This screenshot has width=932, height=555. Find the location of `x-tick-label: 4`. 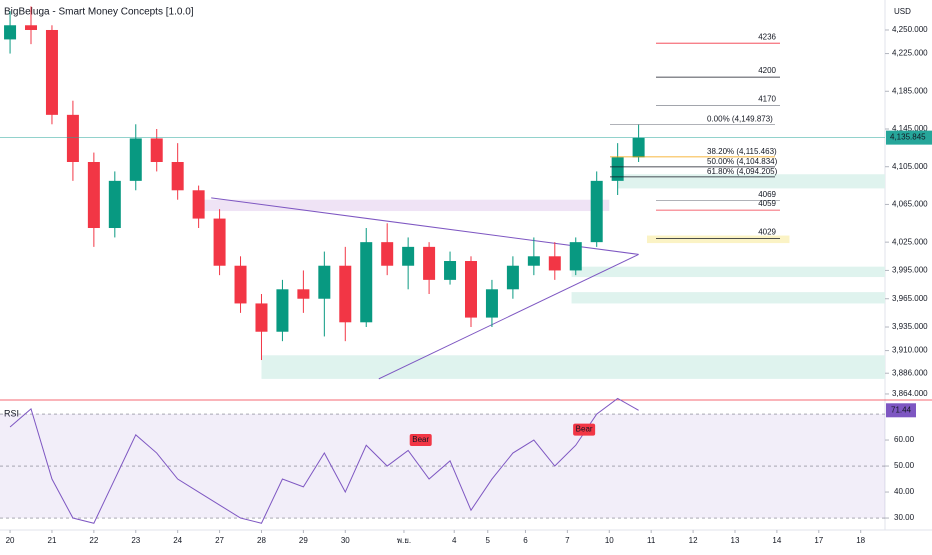

x-tick-label: 4 is located at coordinates (454, 540).